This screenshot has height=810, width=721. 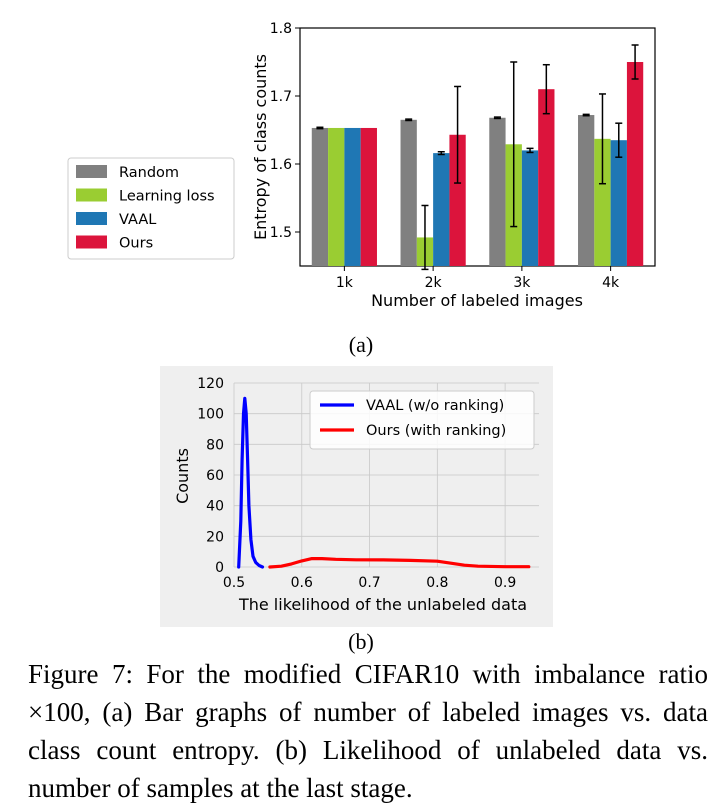 I want to click on legend-a-label-2: VAAL, so click(x=137, y=220).